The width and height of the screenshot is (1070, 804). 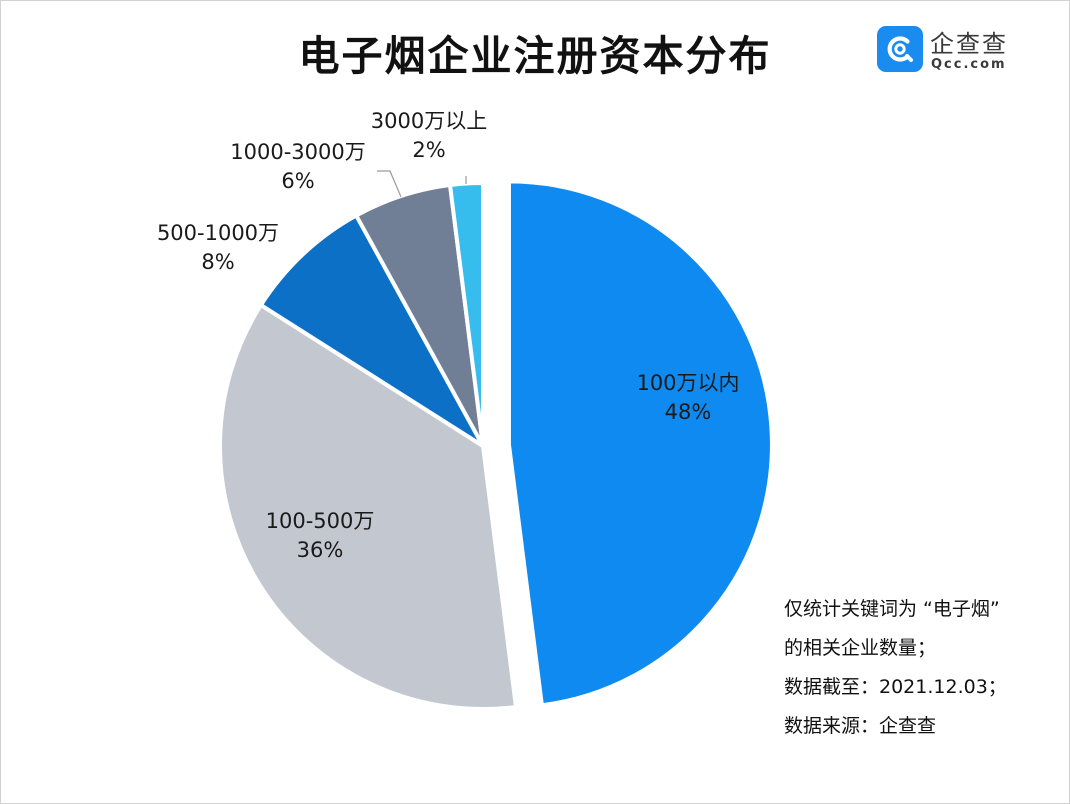 I want to click on chart-title: 电子烟企业注册资本分布, so click(x=535, y=56).